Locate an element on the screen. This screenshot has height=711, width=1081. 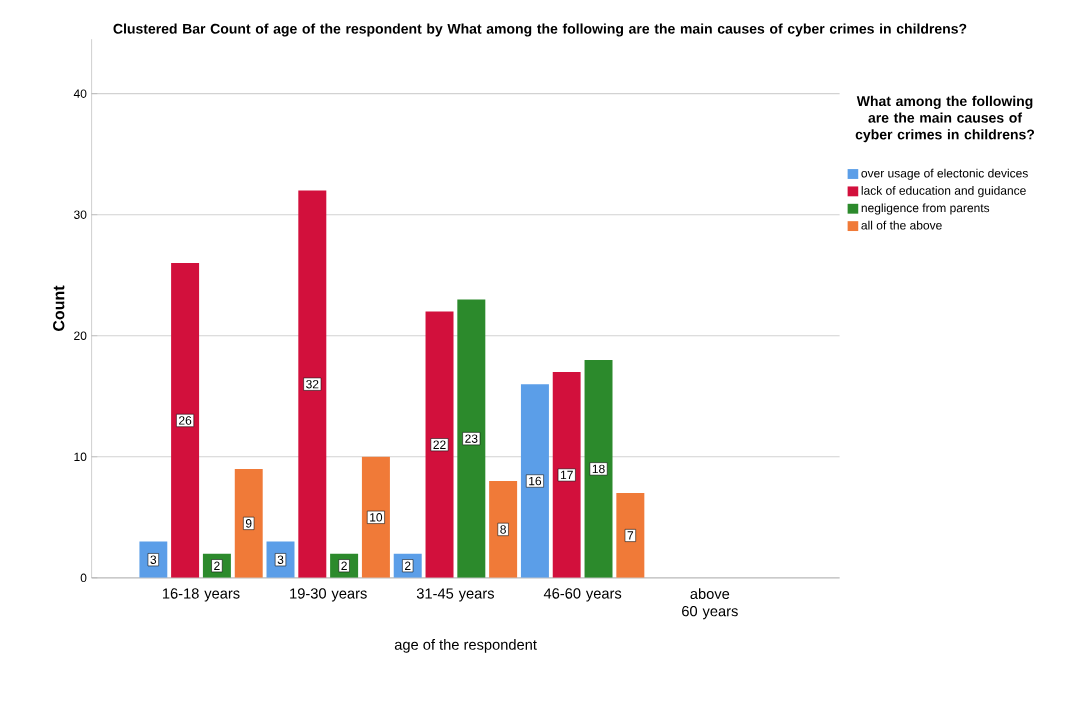
x-tick-label: 16-18 years is located at coordinates (201, 595).